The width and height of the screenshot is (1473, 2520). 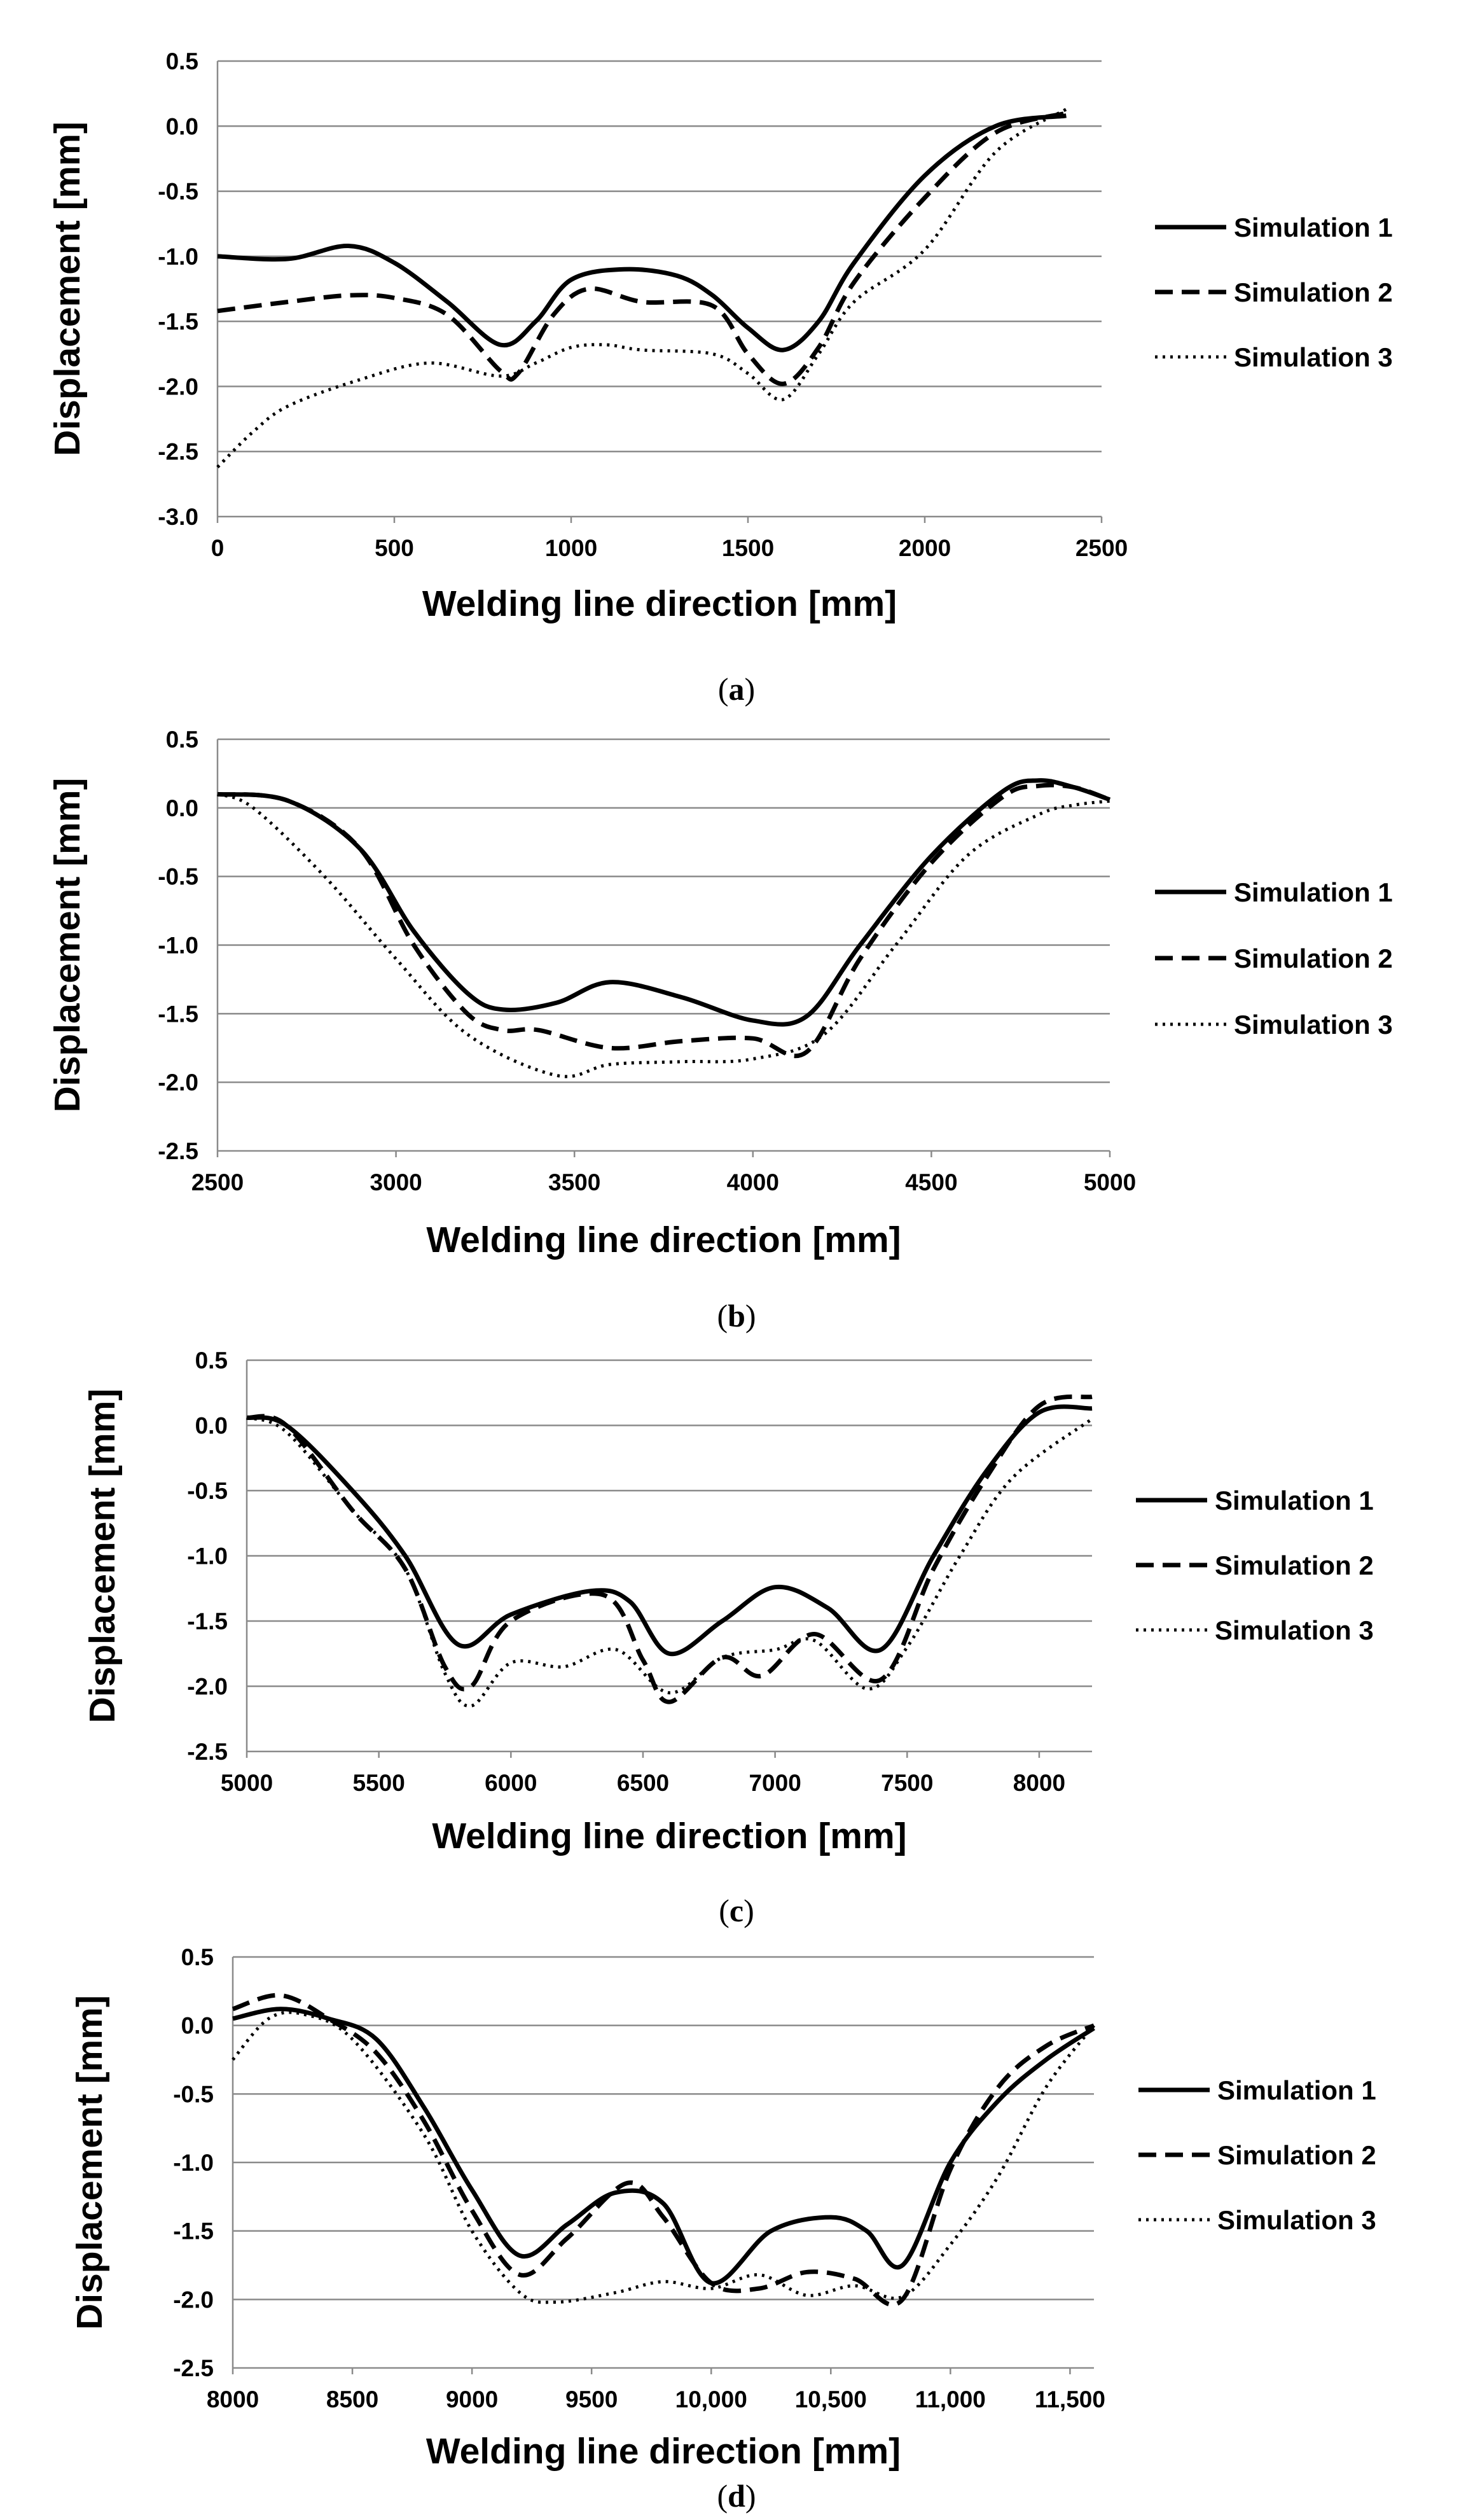 I want to click on x-tick-label: 1500, so click(x=748, y=548).